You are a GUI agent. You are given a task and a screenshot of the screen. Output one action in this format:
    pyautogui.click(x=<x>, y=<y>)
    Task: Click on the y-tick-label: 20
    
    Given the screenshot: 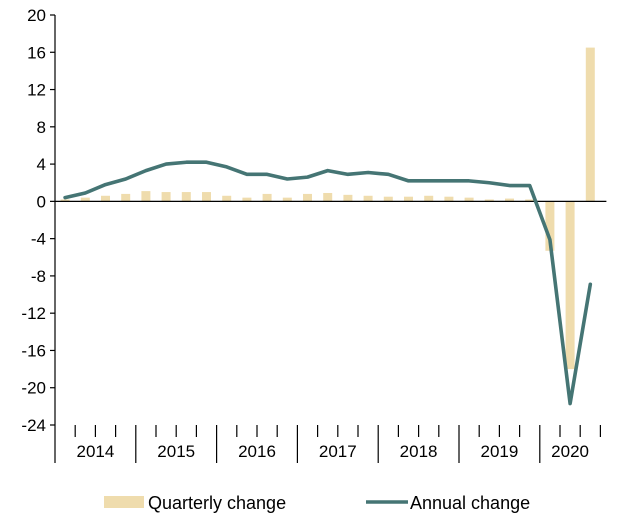 What is the action you would take?
    pyautogui.click(x=36, y=15)
    